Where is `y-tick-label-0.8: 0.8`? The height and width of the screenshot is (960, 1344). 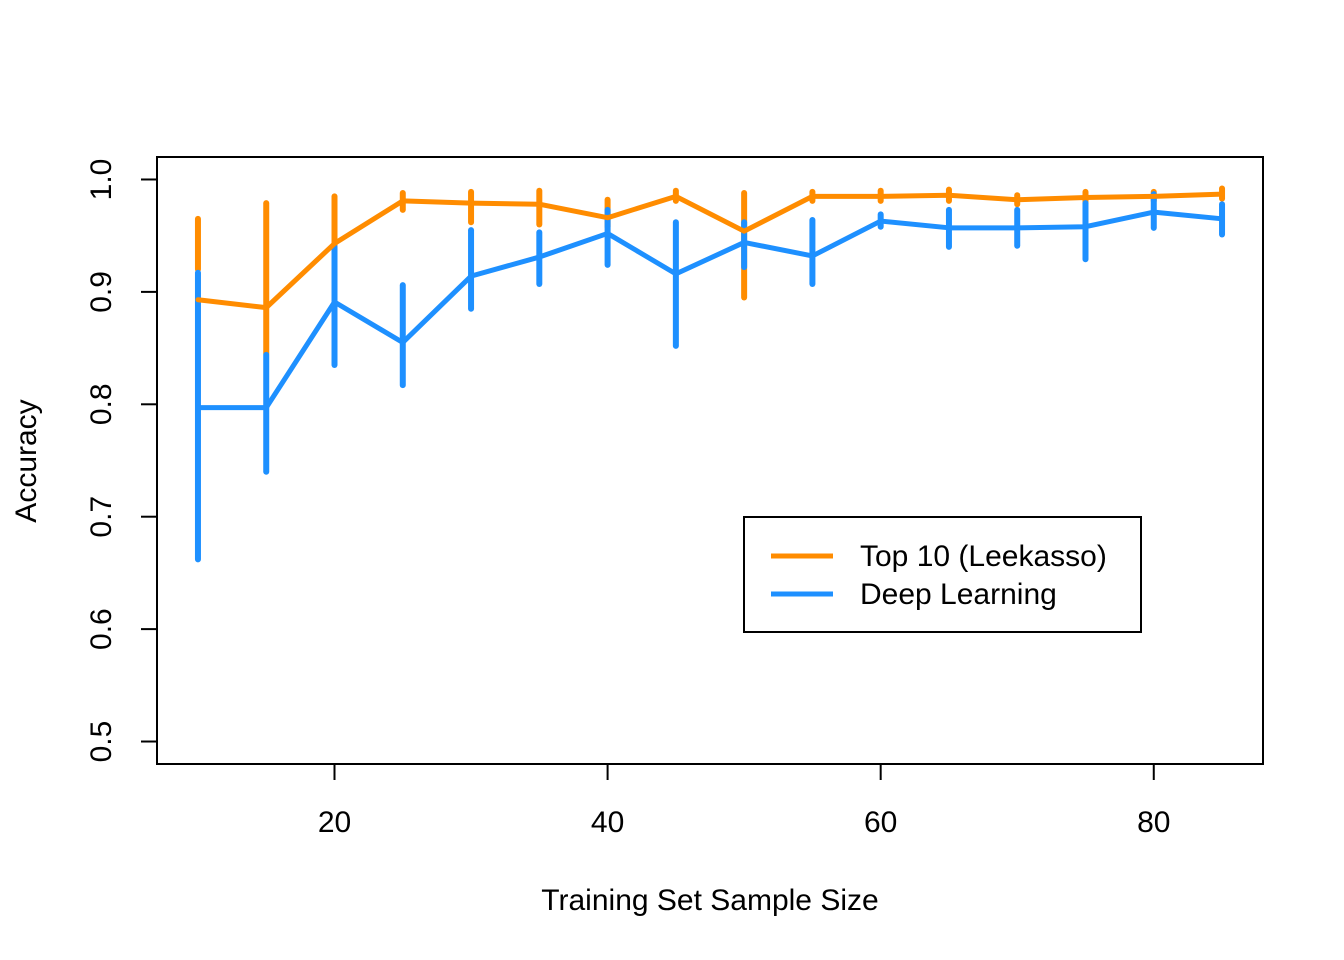 y-tick-label-0.8: 0.8 is located at coordinates (101, 404).